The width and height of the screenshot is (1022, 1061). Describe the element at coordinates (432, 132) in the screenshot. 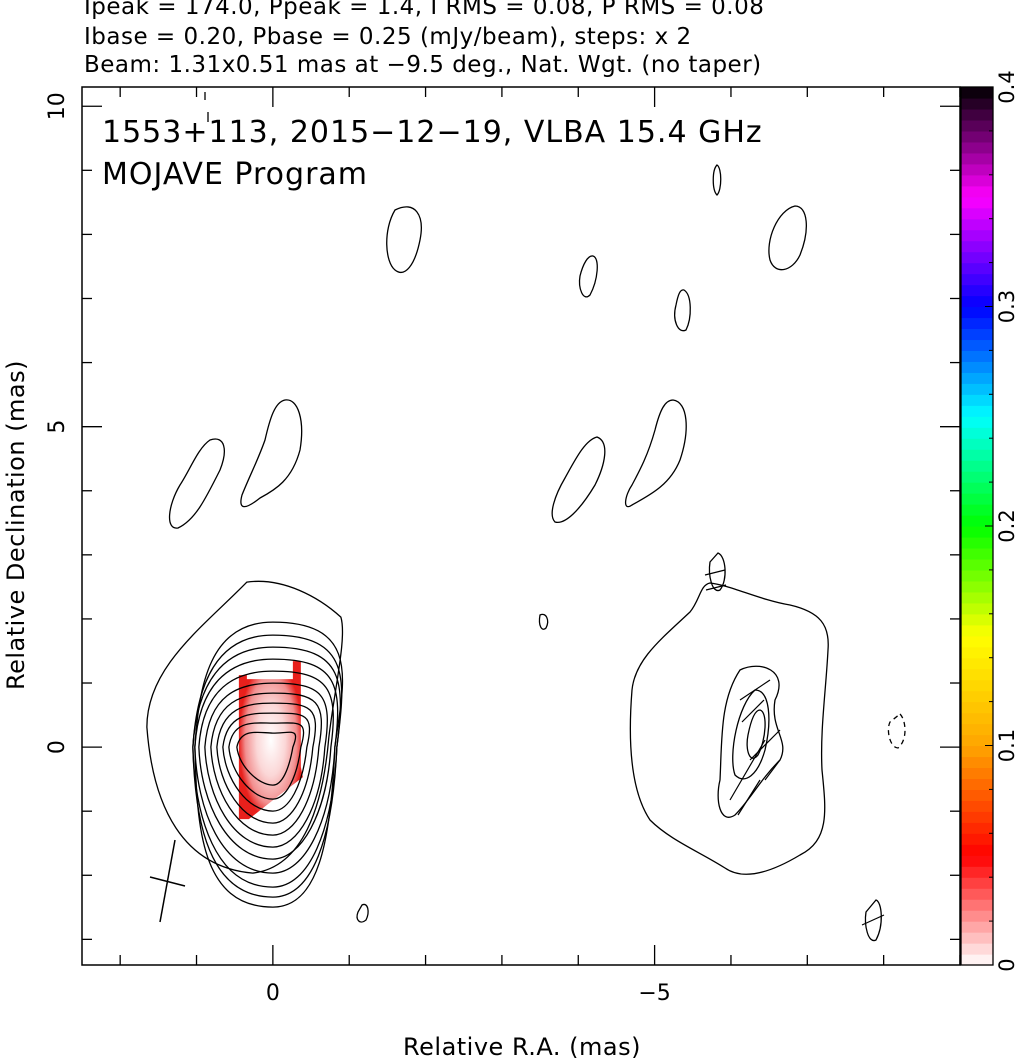

I see `annotation-source: 1553+113, 2015−12−19, VLBA 15.4 GHz` at that location.